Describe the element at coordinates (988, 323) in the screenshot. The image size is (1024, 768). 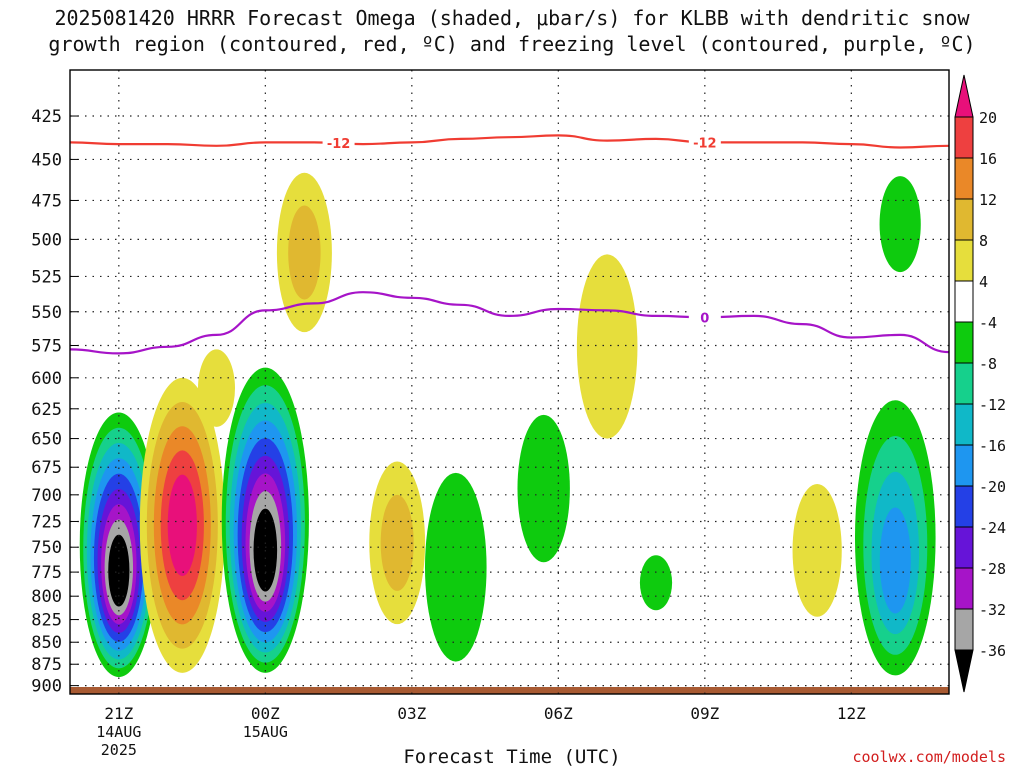
I see `colorbar-label--4: -4` at that location.